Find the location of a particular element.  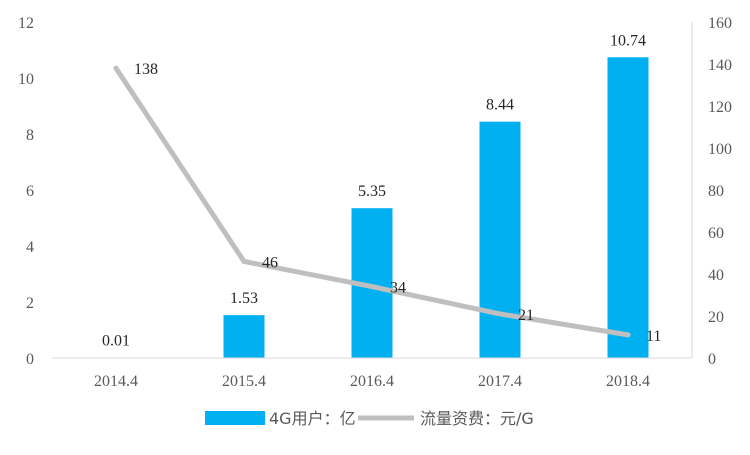

legend-line-label: 流量资费：元/G is located at coordinates (477, 418).